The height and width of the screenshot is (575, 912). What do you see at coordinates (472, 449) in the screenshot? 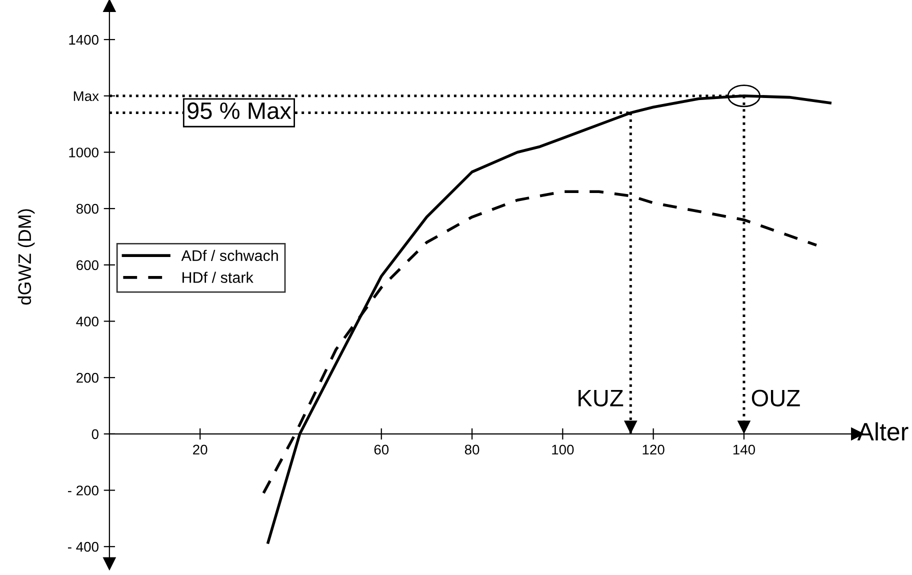
I see `x-tick-label: 80` at bounding box center [472, 449].